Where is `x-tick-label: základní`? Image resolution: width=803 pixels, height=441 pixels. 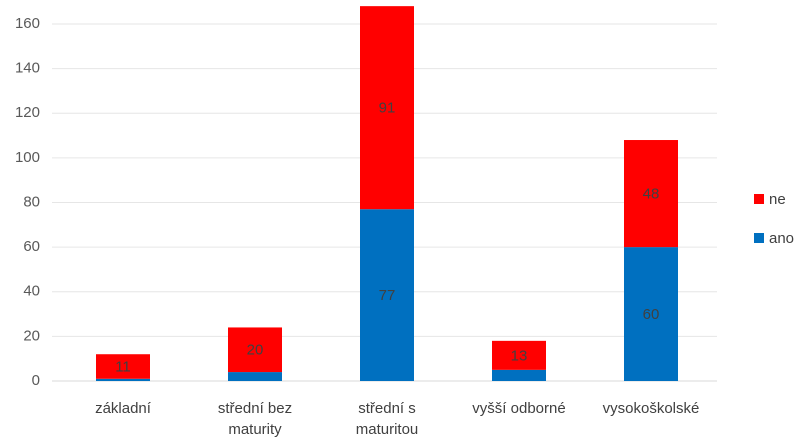
x-tick-label: základní is located at coordinates (123, 408).